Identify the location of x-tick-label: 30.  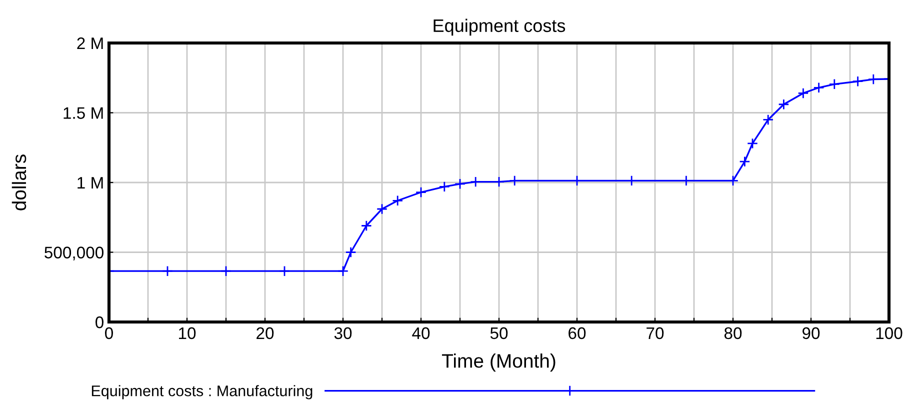
(343, 333).